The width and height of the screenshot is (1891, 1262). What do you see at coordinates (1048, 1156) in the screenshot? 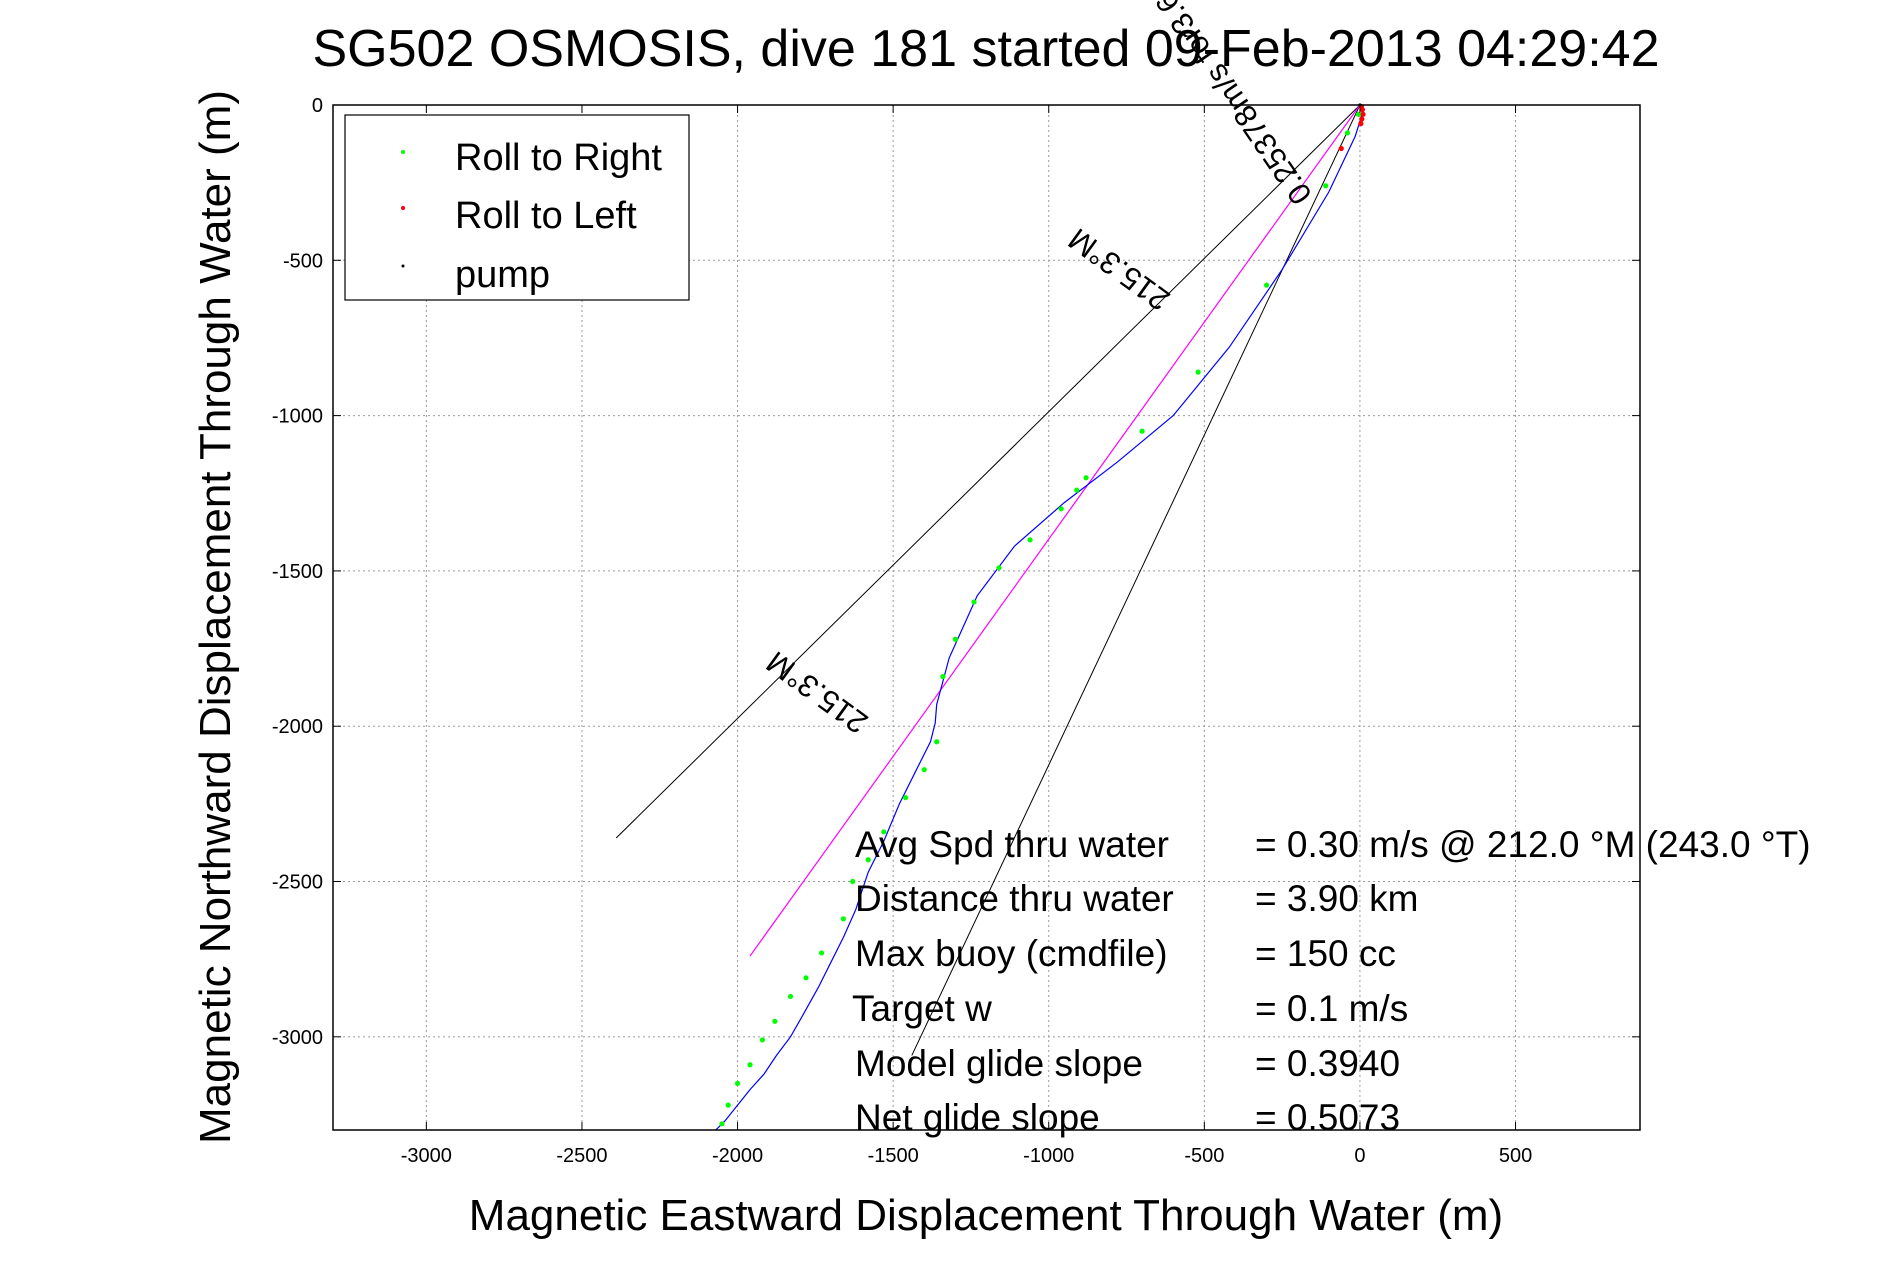
I see `x-tick-label: -1000` at bounding box center [1048, 1156].